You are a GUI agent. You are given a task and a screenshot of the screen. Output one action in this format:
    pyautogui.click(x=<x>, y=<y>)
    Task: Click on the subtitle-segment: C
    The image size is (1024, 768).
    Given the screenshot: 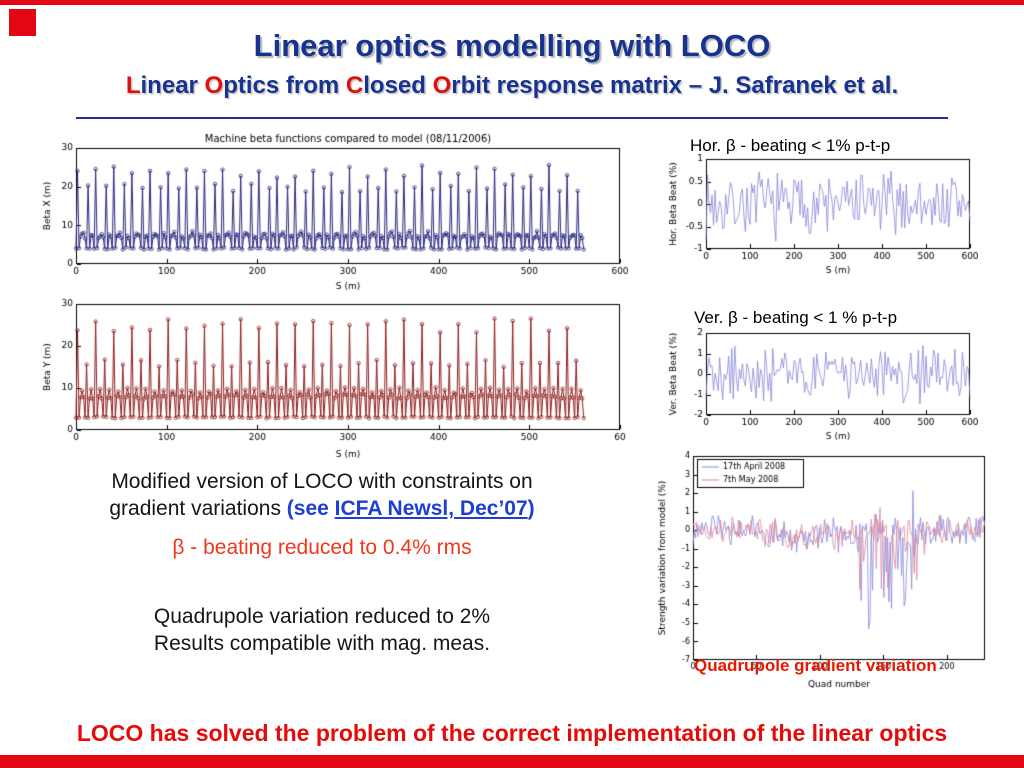 What is the action you would take?
    pyautogui.click(x=354, y=85)
    